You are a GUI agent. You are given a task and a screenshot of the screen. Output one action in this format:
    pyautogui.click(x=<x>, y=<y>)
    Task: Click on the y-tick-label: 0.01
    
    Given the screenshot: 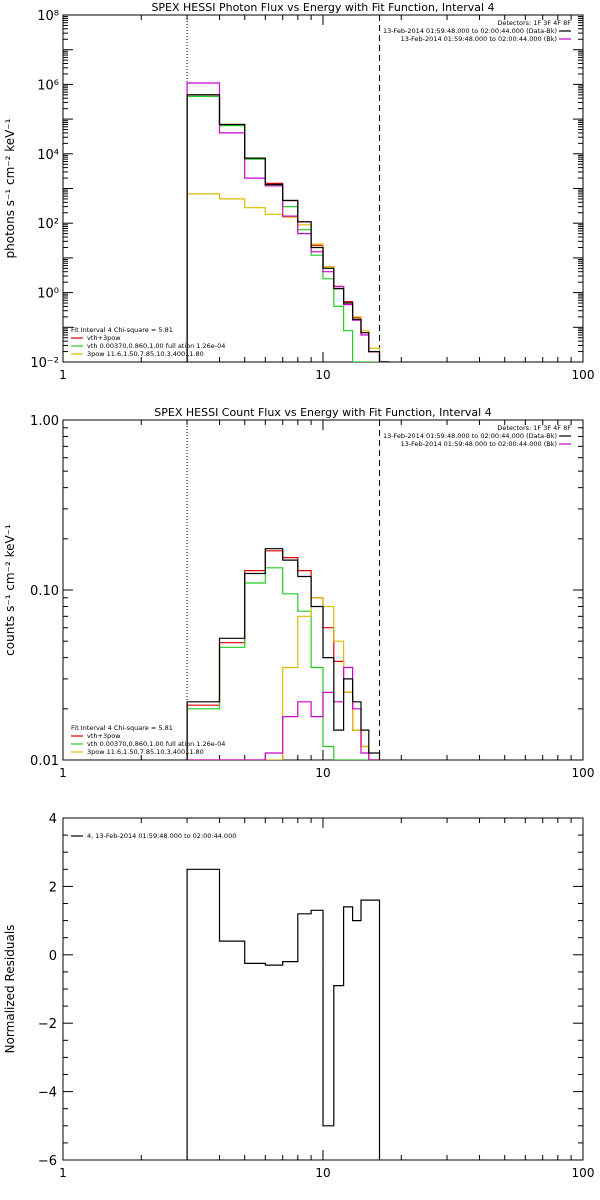 What is the action you would take?
    pyautogui.click(x=44, y=761)
    